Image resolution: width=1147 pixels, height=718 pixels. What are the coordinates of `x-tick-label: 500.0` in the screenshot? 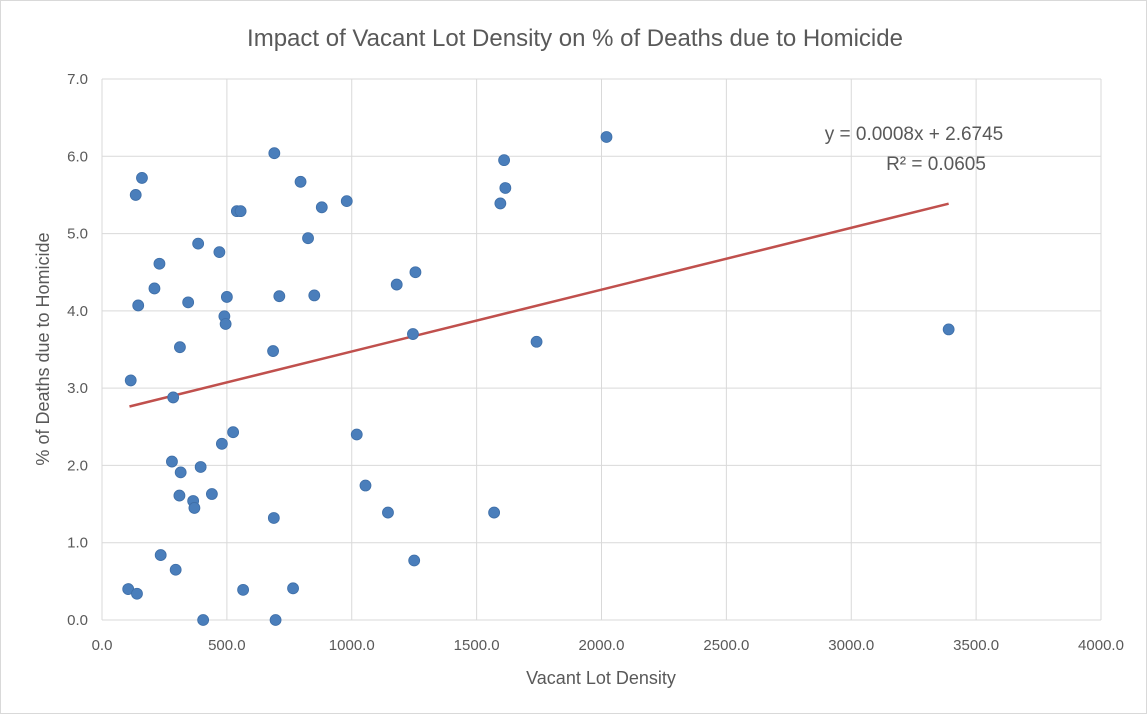 It's located at (227, 645).